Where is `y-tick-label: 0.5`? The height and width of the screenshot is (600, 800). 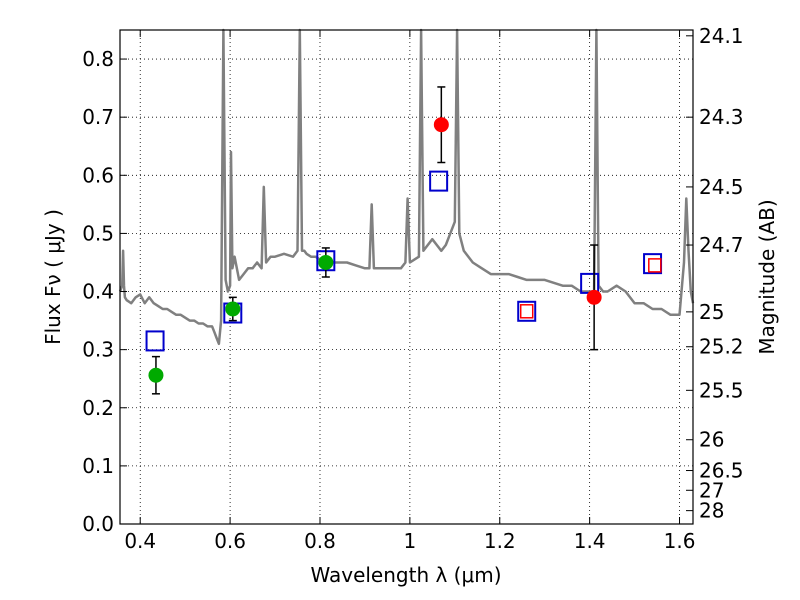
y-tick-label: 0.5 is located at coordinates (98, 233).